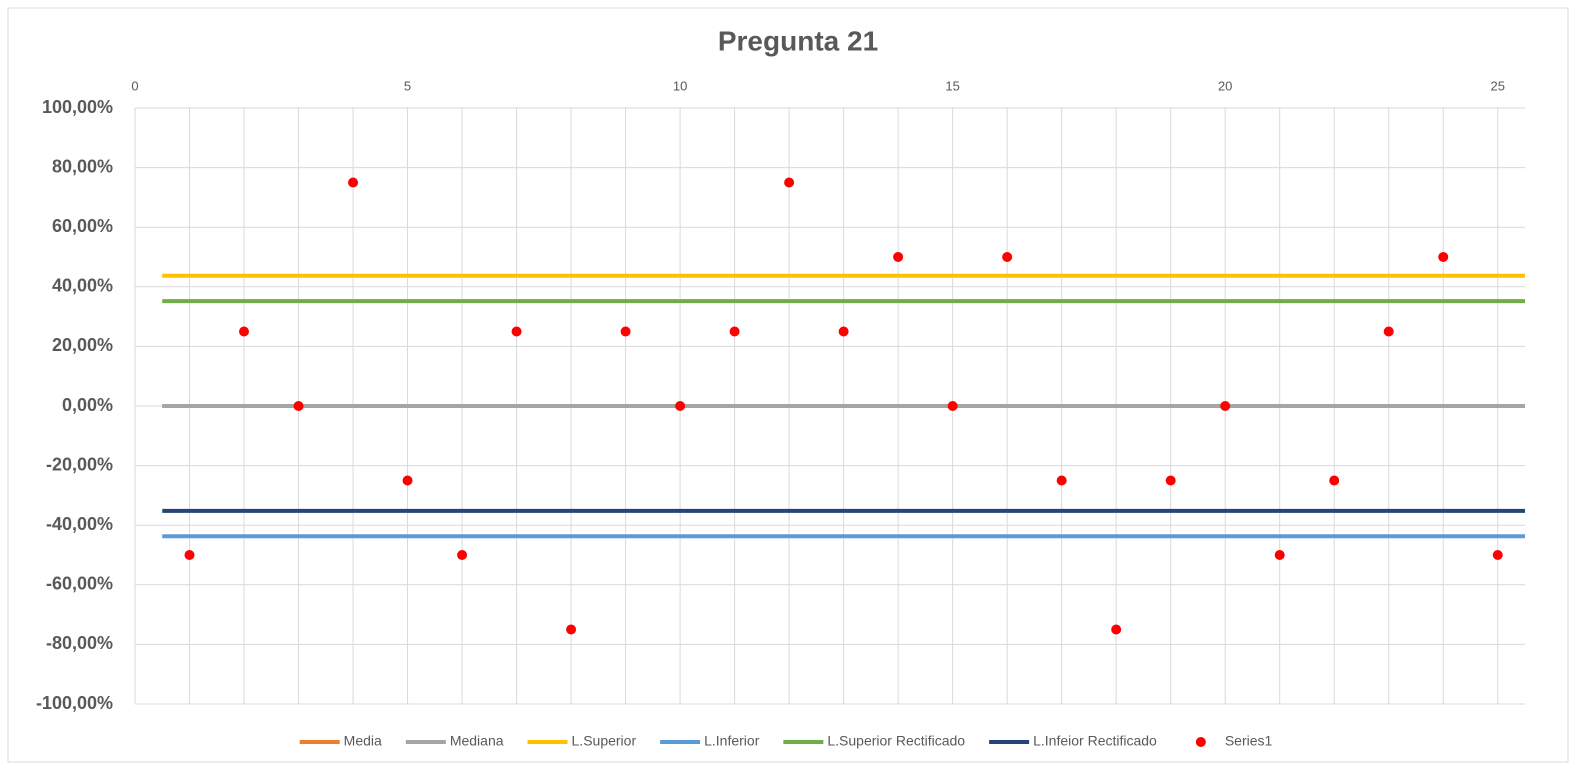  Describe the element at coordinates (896, 741) in the screenshot. I see `legend-label: L.Superior Rectificado` at that location.